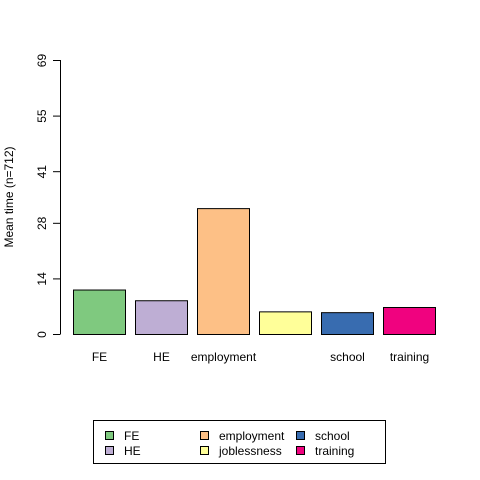 This screenshot has width=480, height=480. I want to click on legend-swatch-training, so click(300, 450).